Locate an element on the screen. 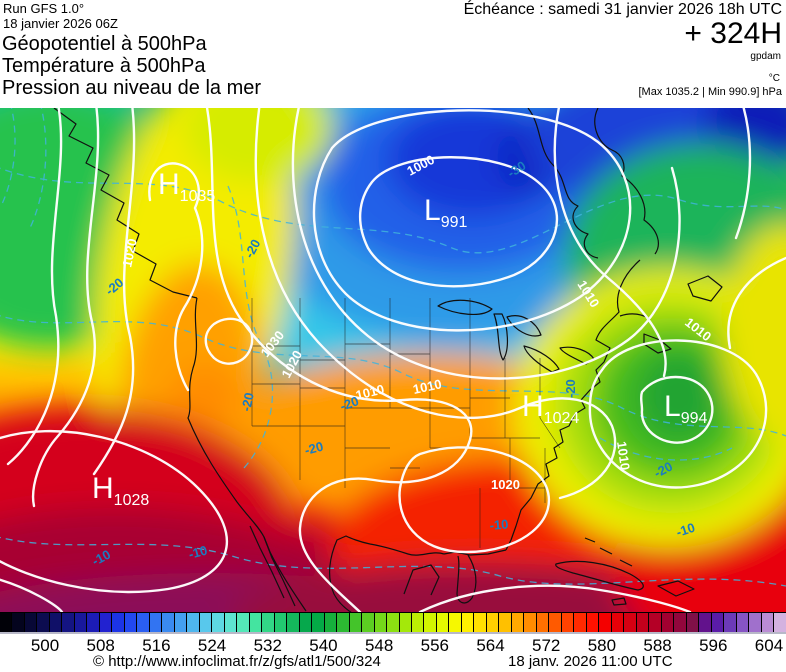 The image size is (786, 672). scale-tick-label: 572 is located at coordinates (546, 645).